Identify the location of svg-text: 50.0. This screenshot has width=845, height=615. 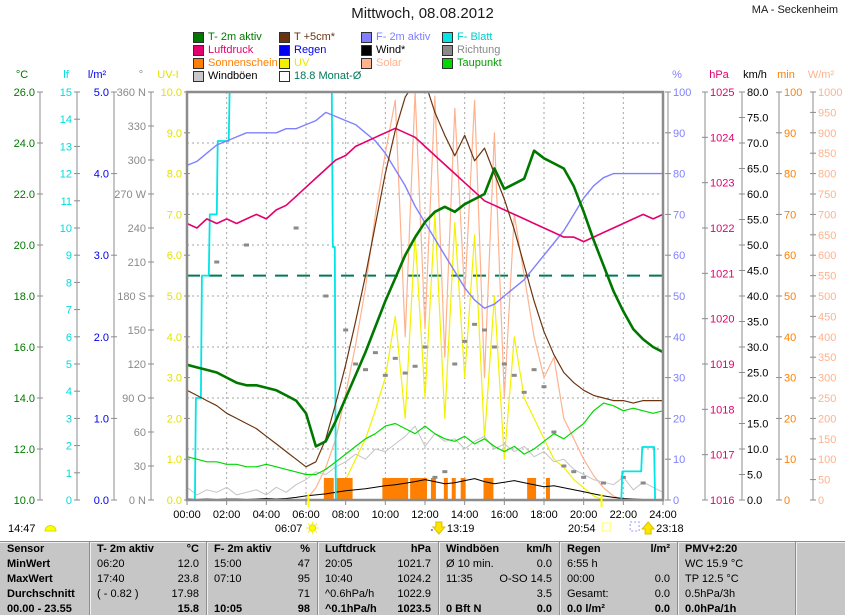
(757, 246).